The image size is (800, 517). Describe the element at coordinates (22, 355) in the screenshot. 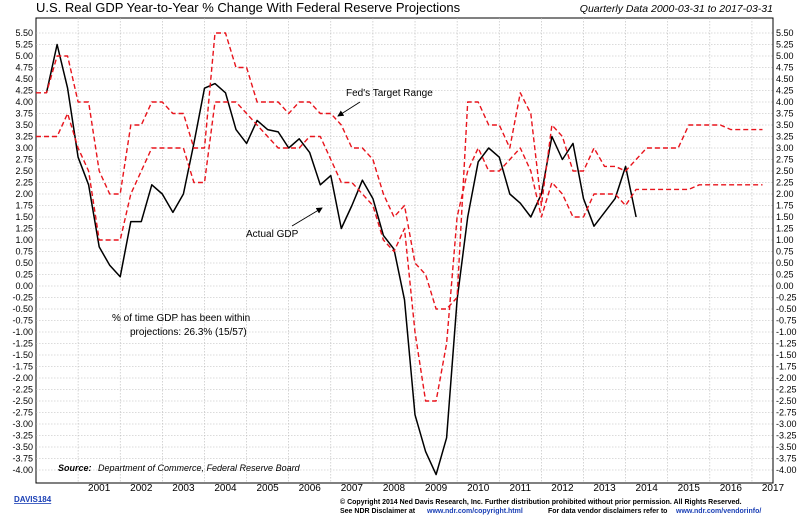

I see `y-tick-label-left: -1.50` at that location.